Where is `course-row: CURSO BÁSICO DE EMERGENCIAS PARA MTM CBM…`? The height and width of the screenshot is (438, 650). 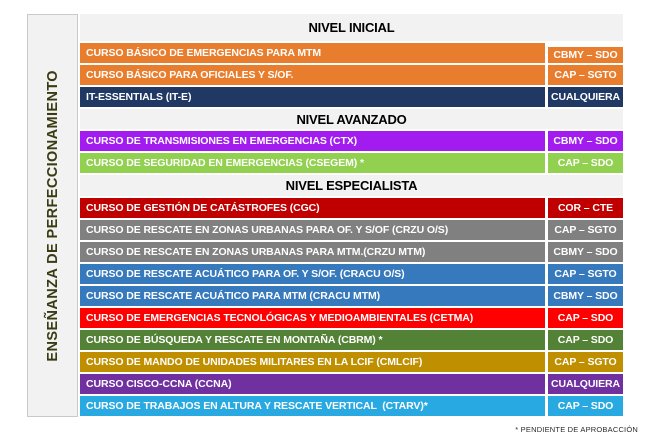
course-row: CURSO BÁSICO DE EMERGENCIAS PARA MTM CBM… is located at coordinates (351, 53).